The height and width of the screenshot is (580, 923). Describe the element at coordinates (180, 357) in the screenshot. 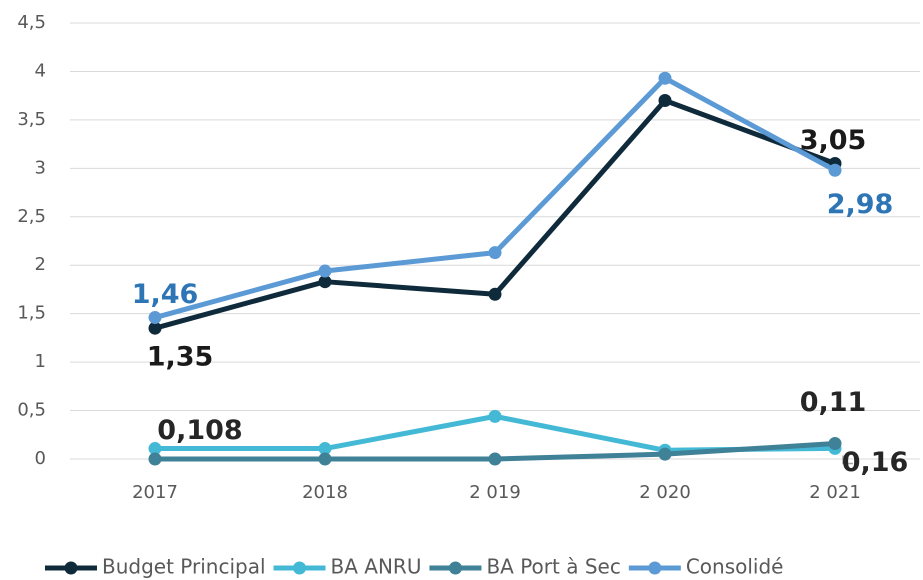

I see `data-label: 1,35` at that location.